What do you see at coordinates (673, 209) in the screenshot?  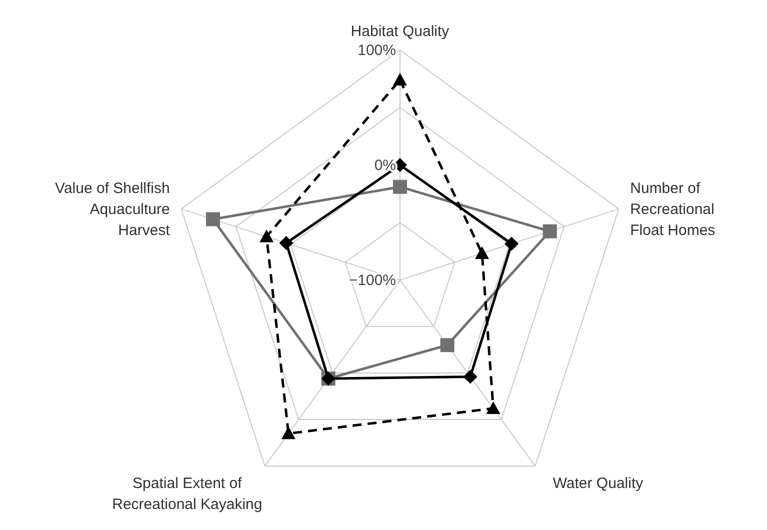 I see `spoke-label: Number of Recreational Float Homes` at bounding box center [673, 209].